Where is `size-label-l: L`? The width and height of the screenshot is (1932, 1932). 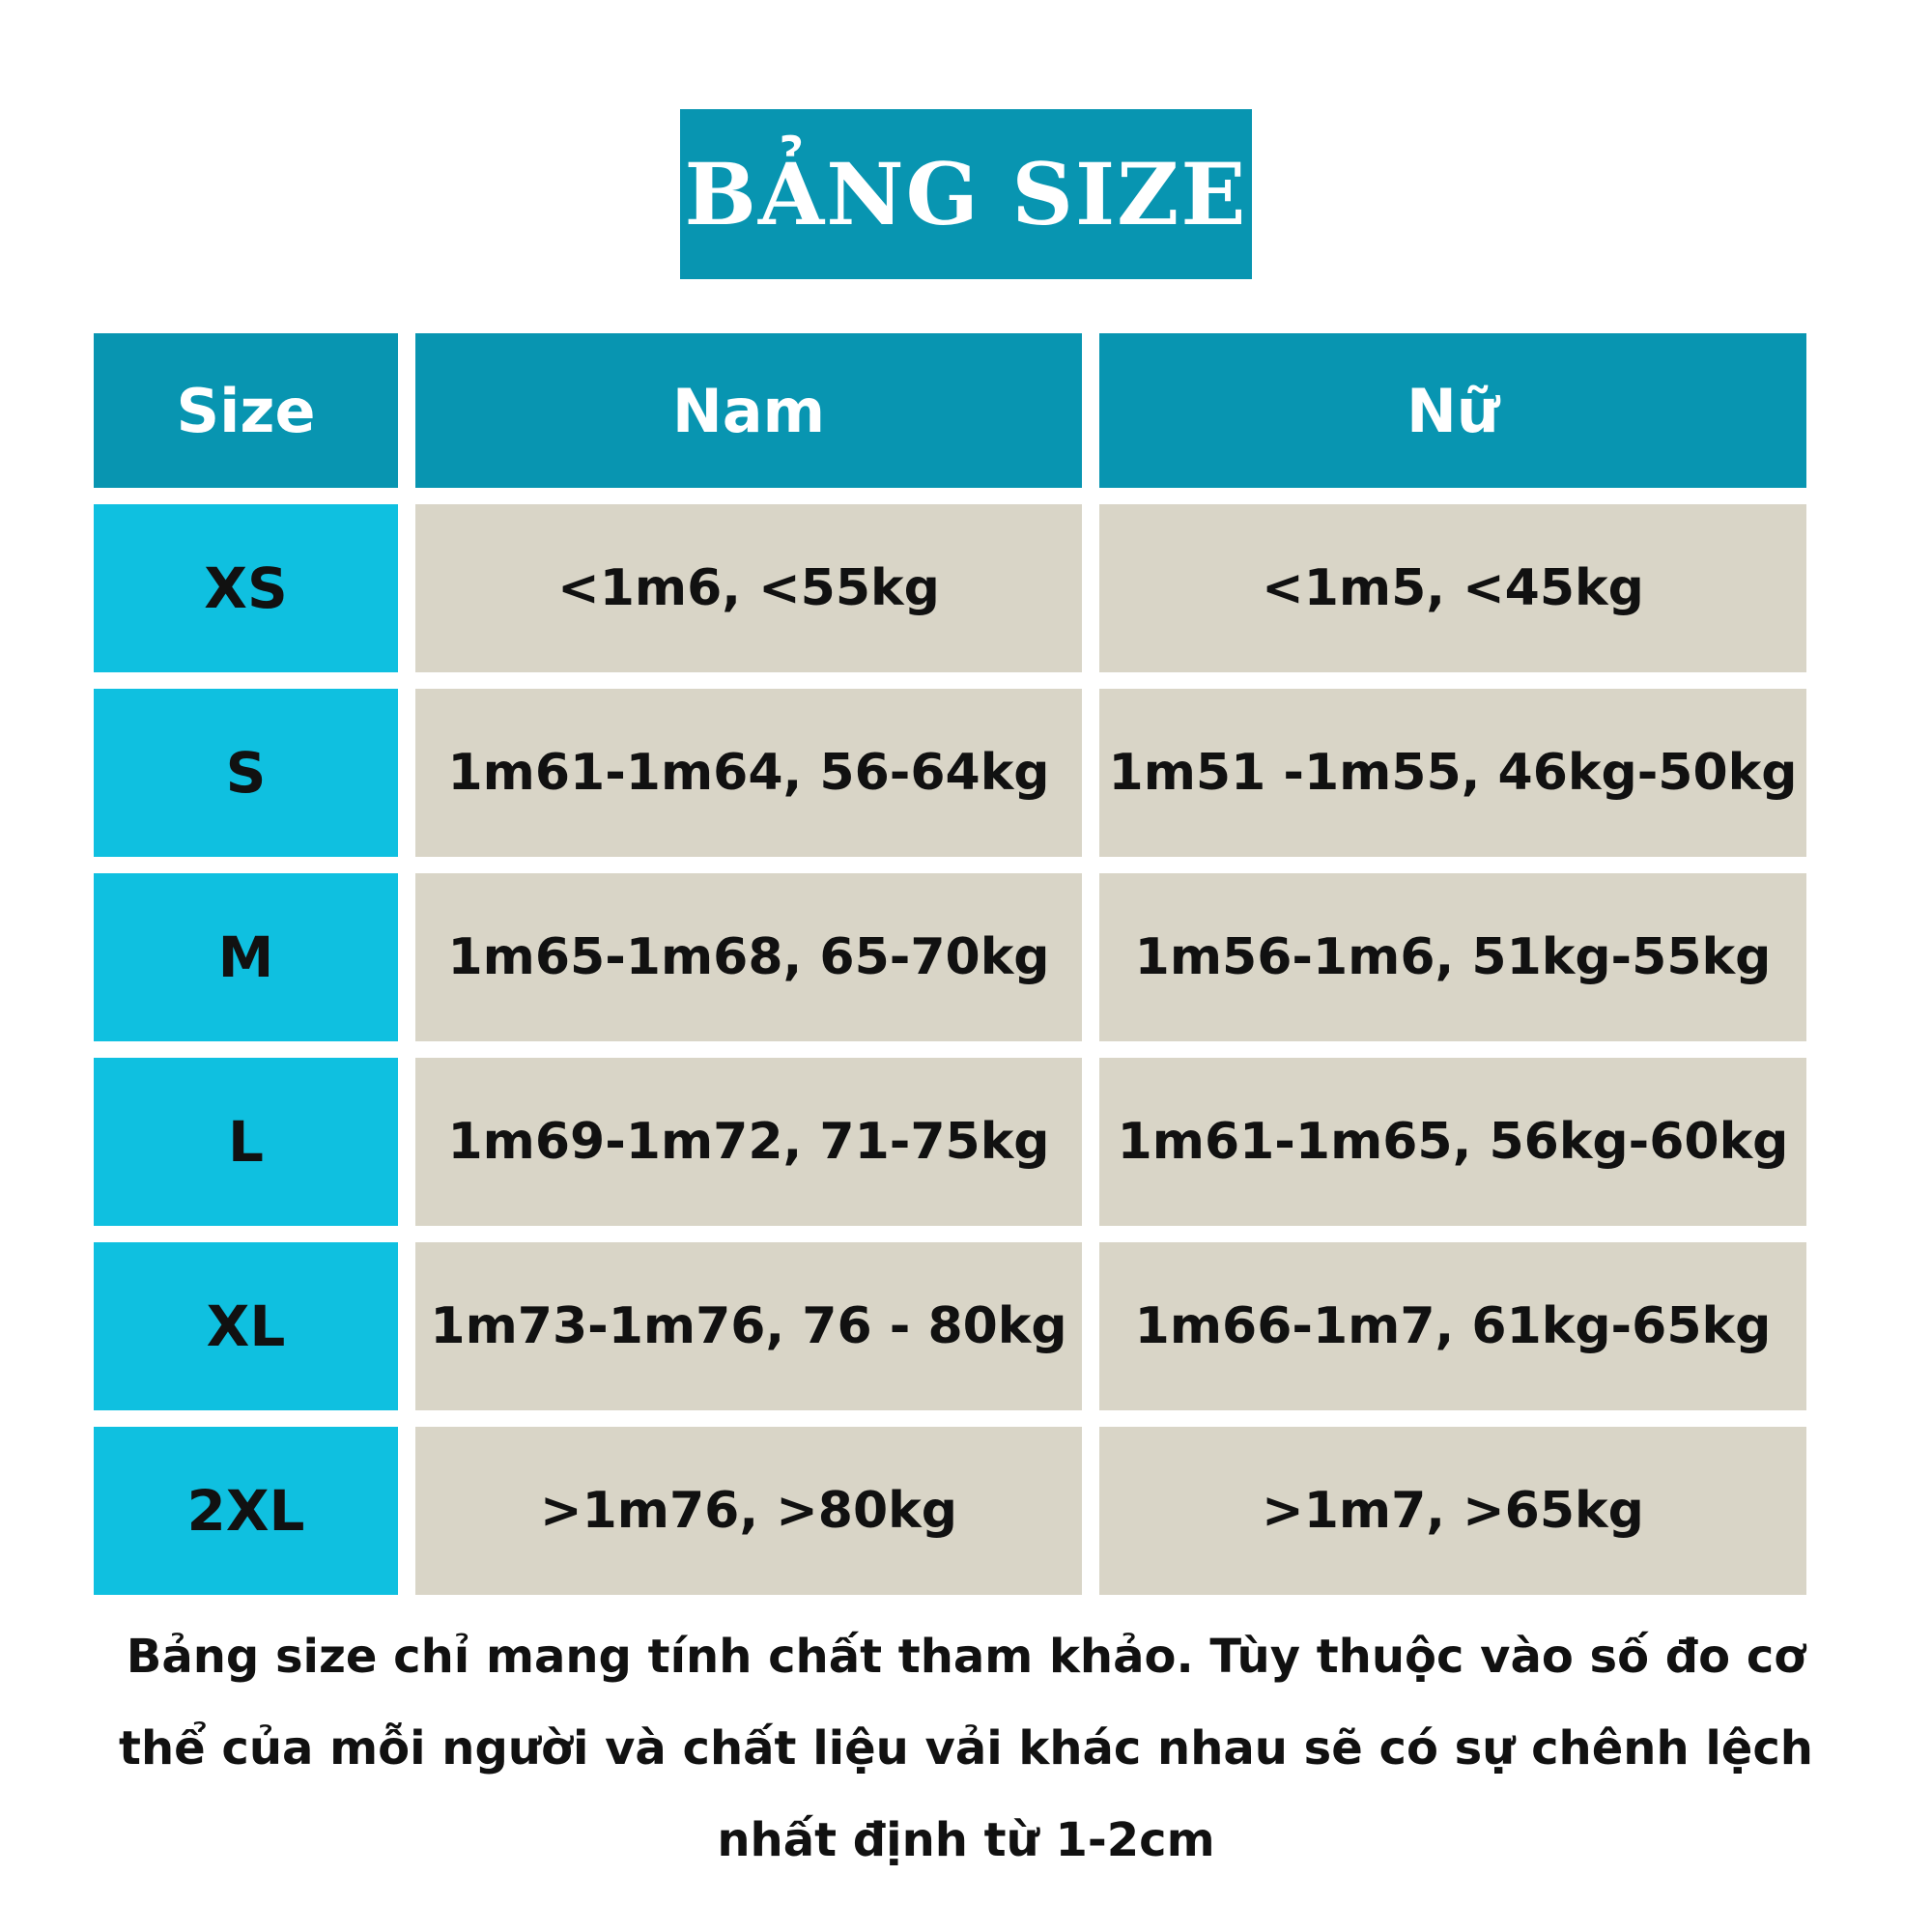
size-label-l: L is located at coordinates (246, 1142).